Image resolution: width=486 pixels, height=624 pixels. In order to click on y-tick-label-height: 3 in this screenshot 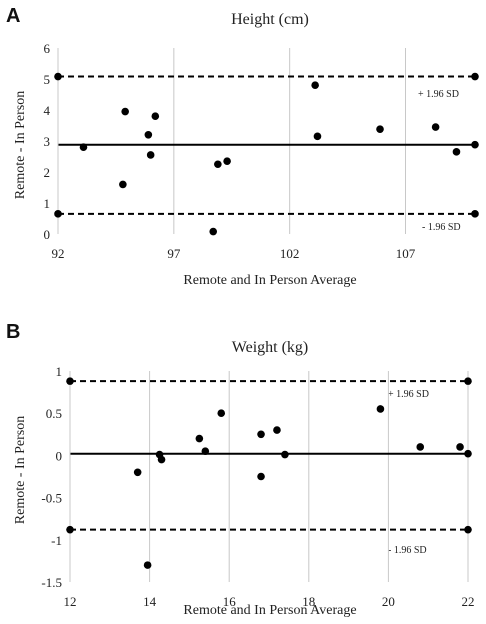, I will do `click(47, 141)`.